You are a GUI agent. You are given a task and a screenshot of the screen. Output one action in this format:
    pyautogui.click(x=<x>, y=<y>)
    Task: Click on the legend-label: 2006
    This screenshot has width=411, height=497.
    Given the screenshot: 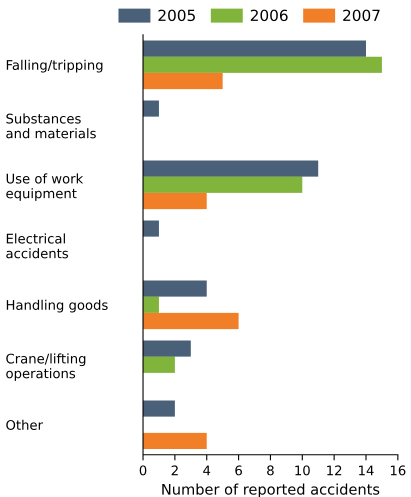 What is the action you would take?
    pyautogui.click(x=269, y=16)
    